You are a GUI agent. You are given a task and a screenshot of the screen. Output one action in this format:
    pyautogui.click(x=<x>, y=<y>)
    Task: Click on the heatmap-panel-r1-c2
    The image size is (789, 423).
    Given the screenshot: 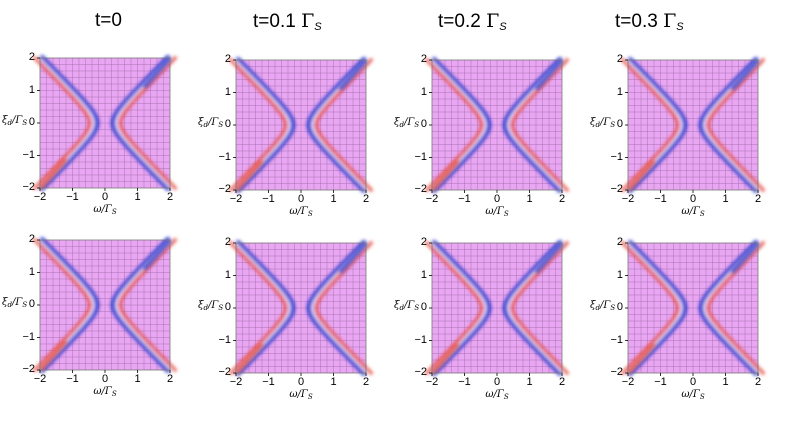 What is the action you would take?
    pyautogui.click(x=301, y=125)
    